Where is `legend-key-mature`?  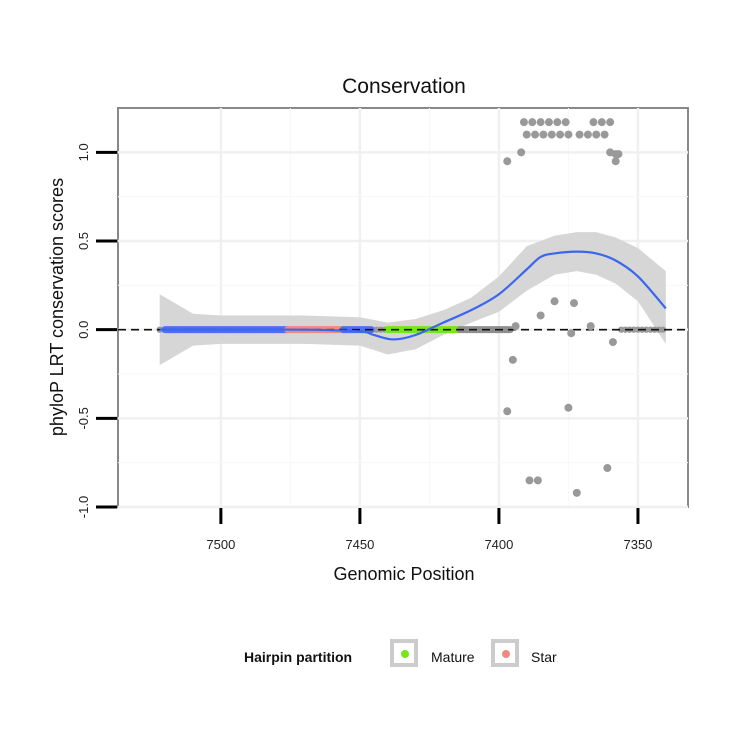 legend-key-mature is located at coordinates (404, 653).